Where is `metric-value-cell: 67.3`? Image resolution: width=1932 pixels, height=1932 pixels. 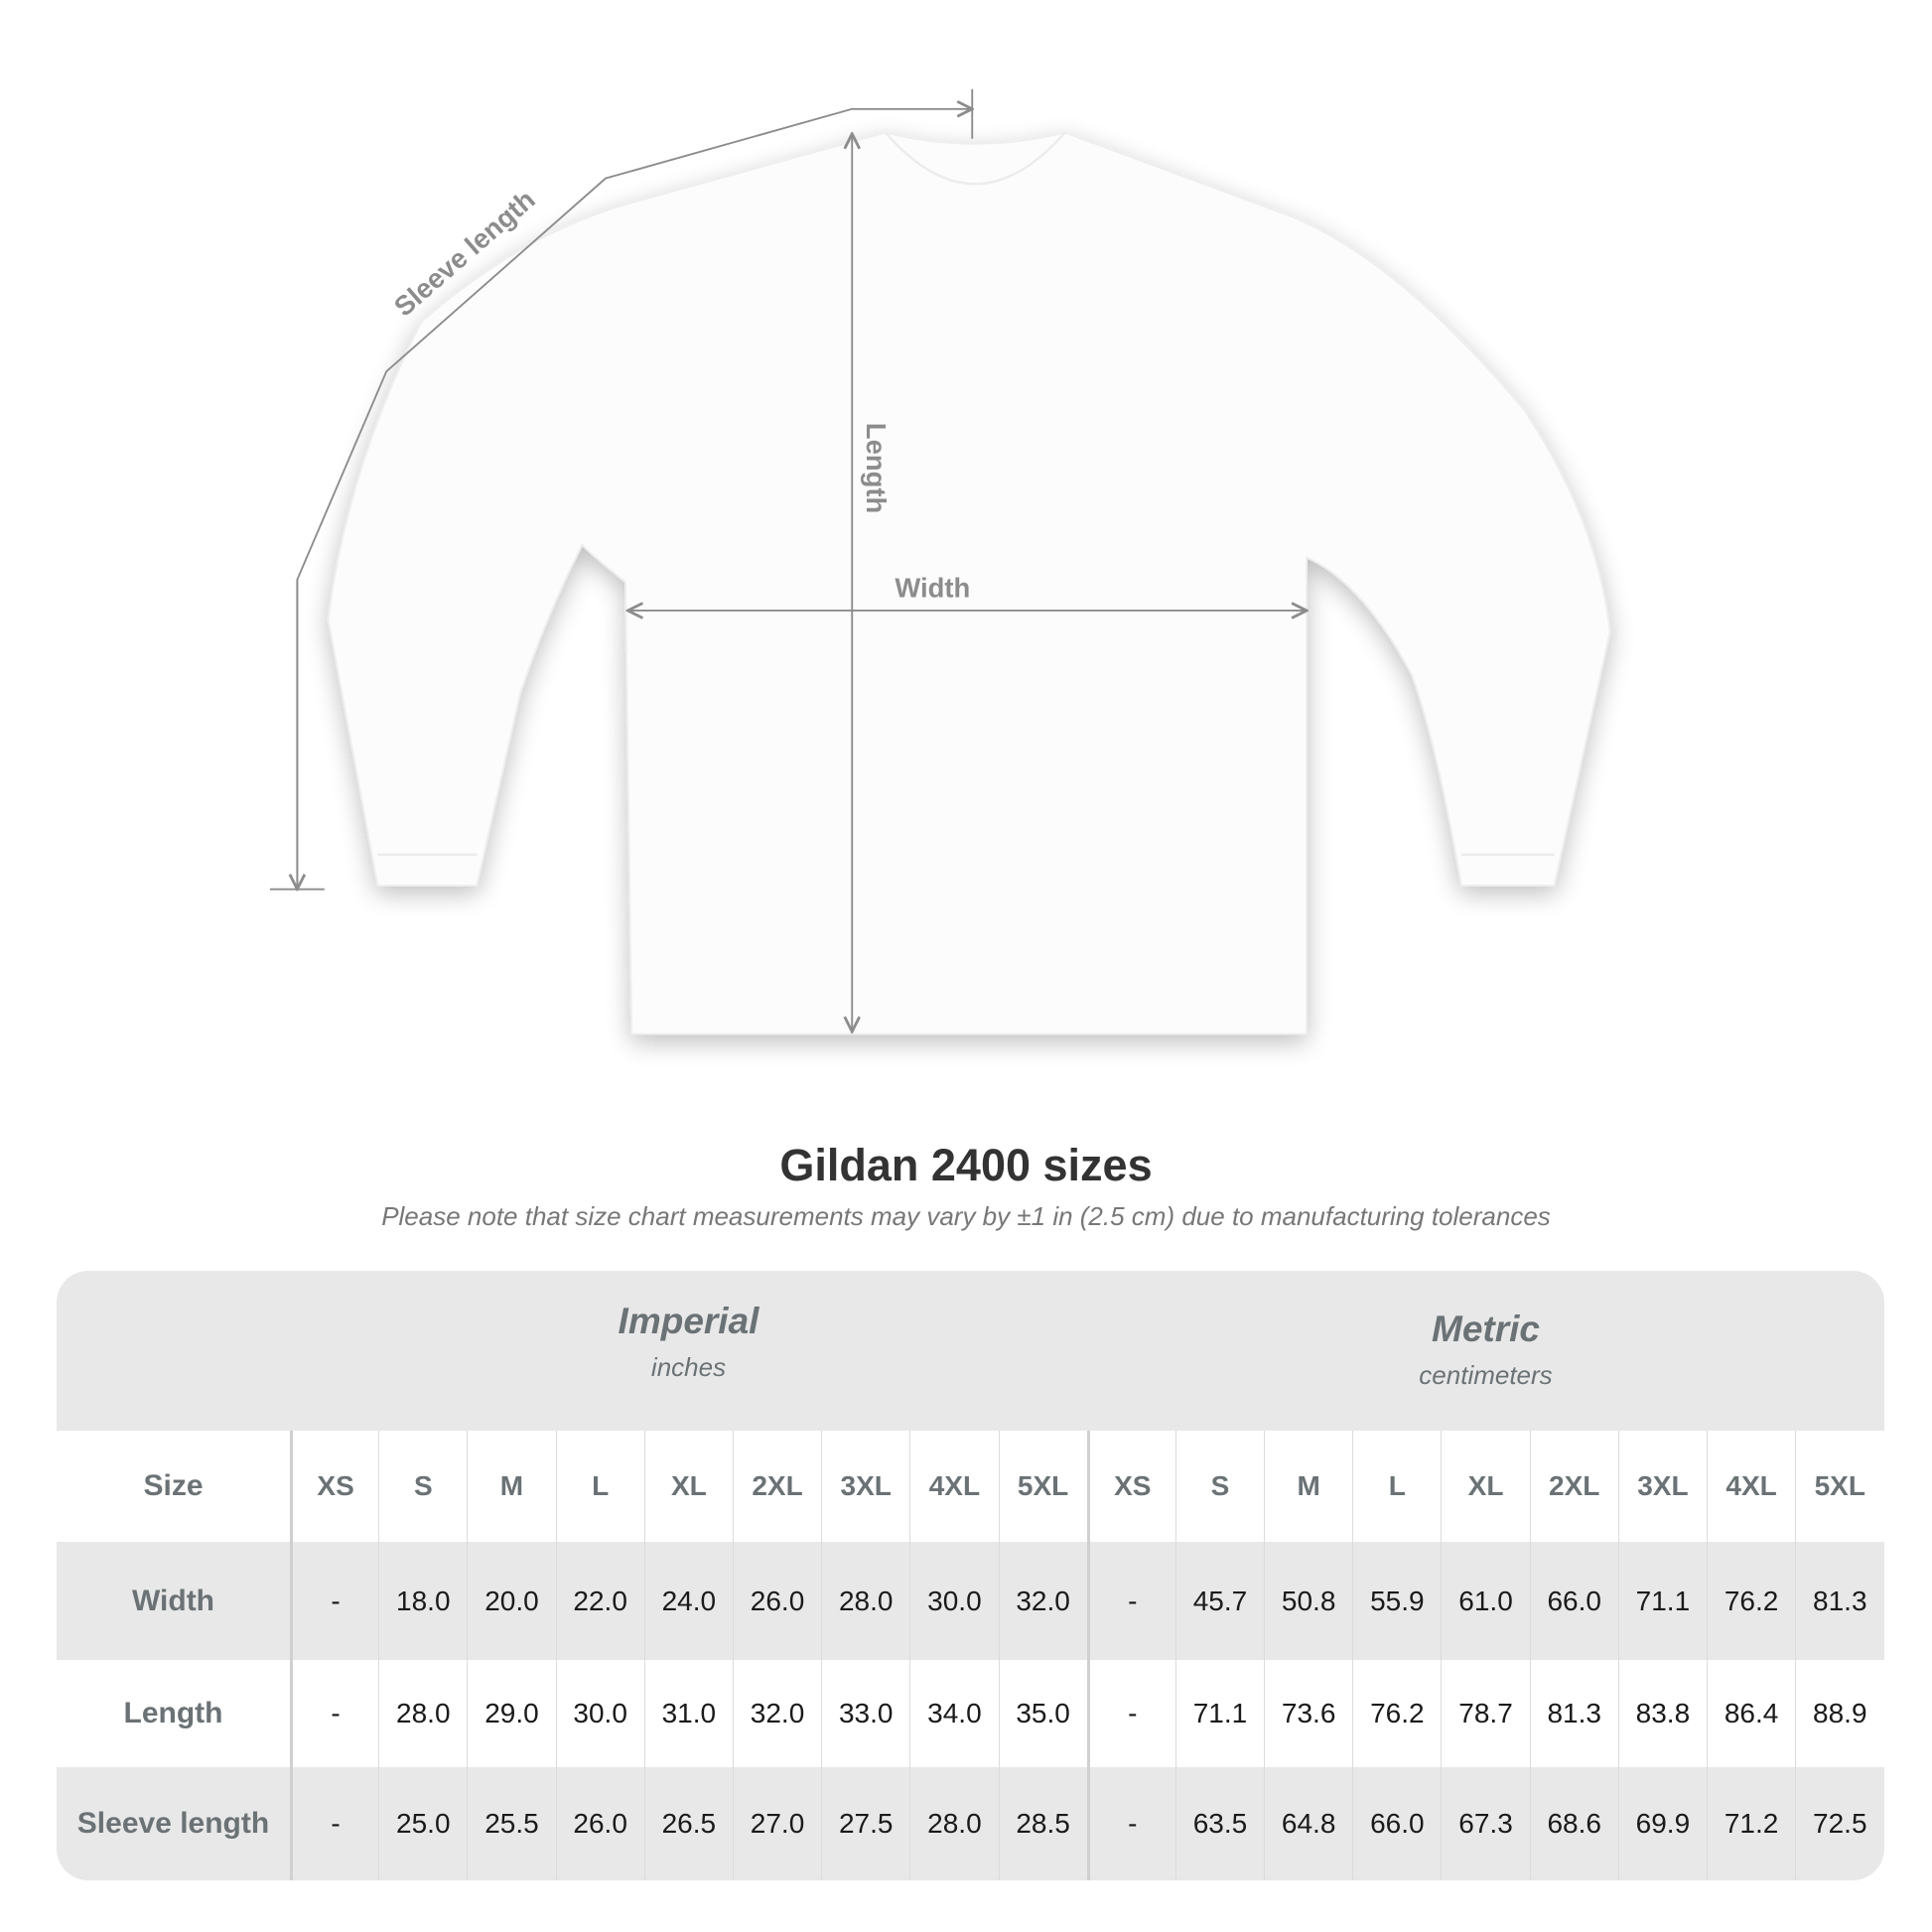
metric-value-cell: 67.3 is located at coordinates (1485, 1823).